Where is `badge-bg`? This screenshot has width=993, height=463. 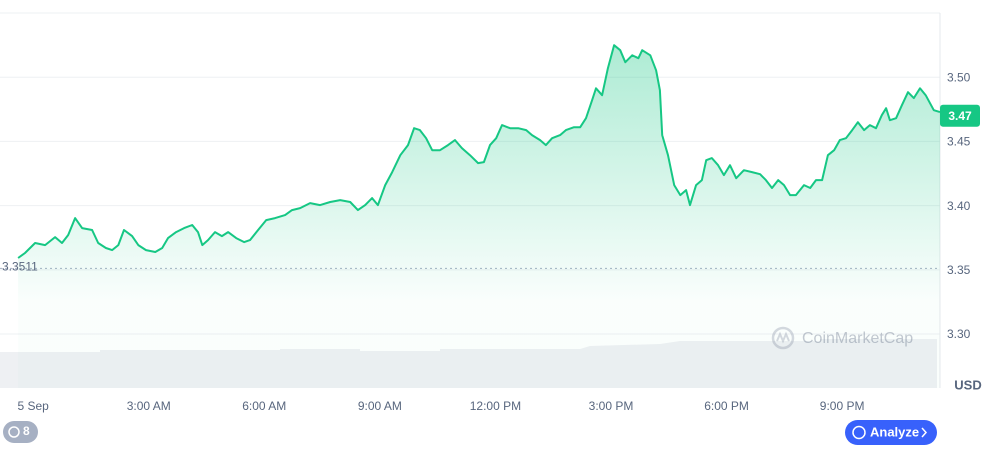
badge-bg is located at coordinates (20, 432).